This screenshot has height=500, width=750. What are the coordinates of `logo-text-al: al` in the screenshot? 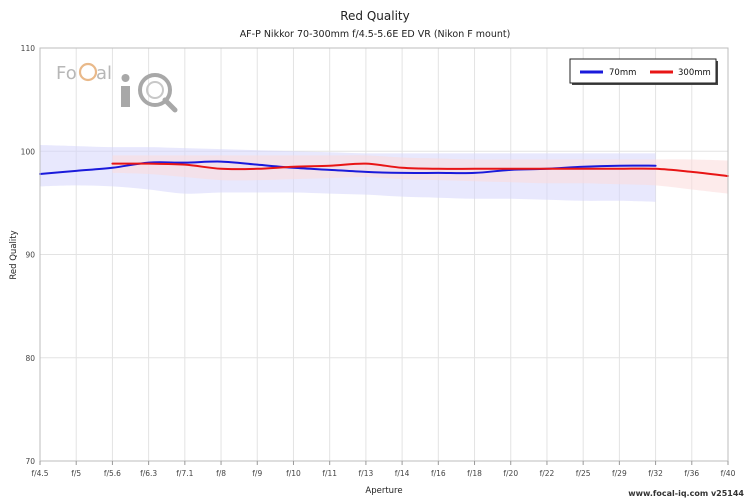 It's located at (104, 73).